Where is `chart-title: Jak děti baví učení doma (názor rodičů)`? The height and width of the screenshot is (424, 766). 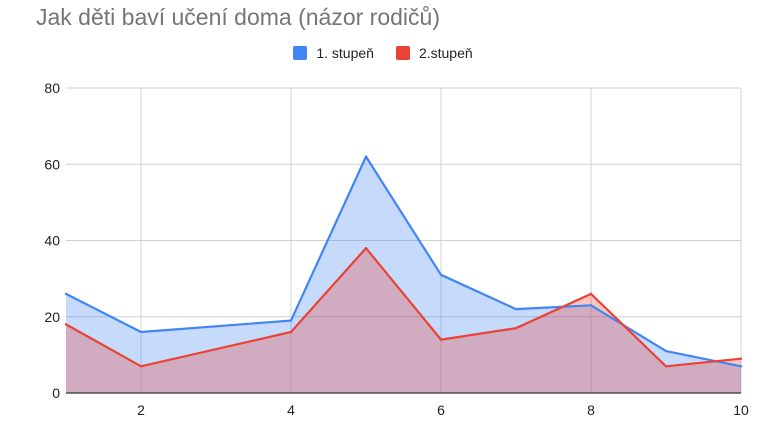 chart-title: Jak děti baví učení doma (názor rodičů) is located at coordinates (238, 17).